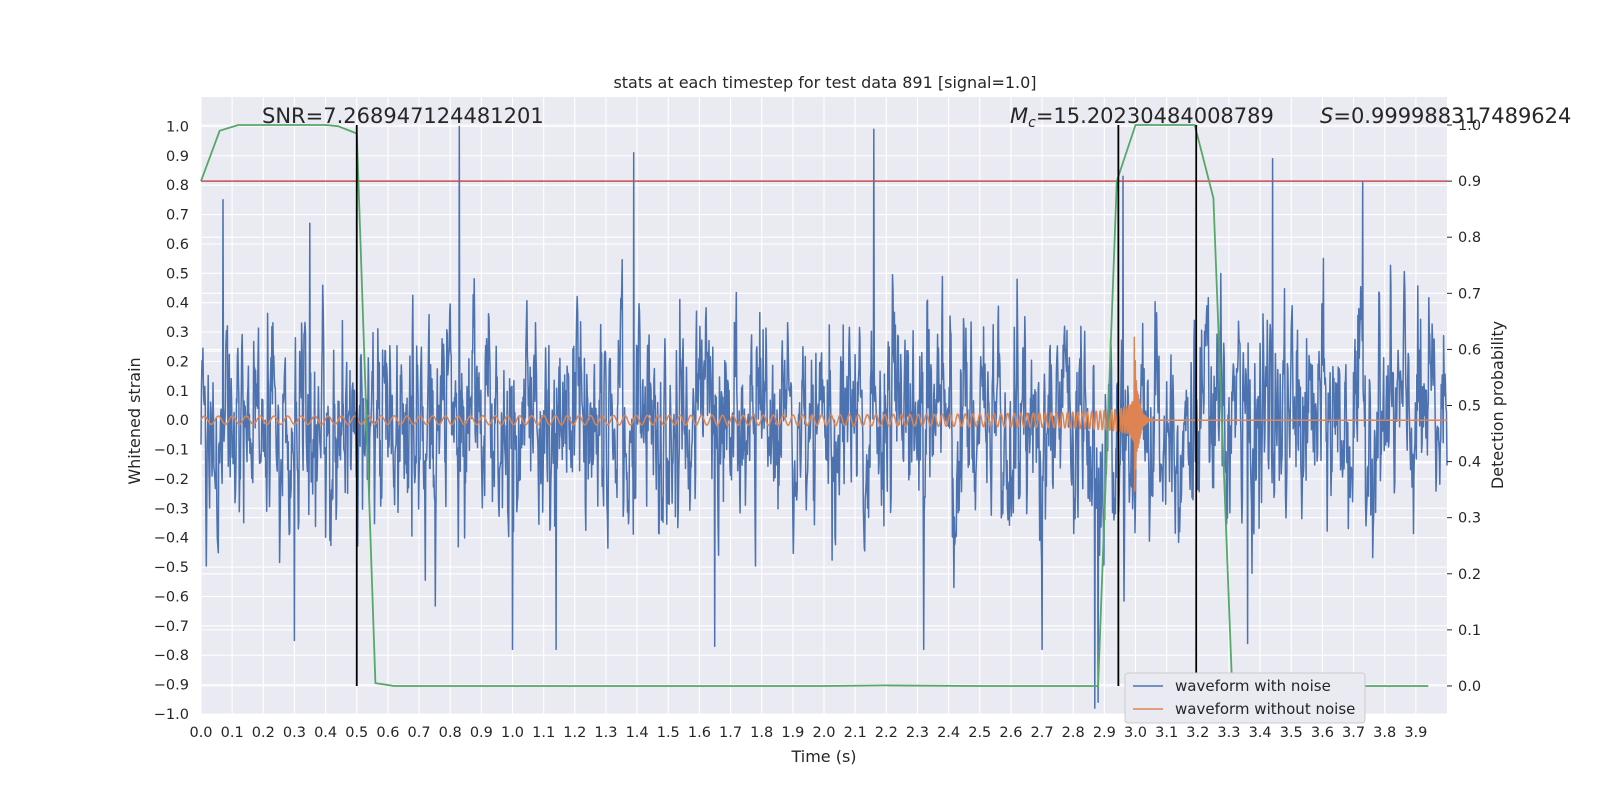  I want to click on x-tick-label: 3.2, so click(1197, 733).